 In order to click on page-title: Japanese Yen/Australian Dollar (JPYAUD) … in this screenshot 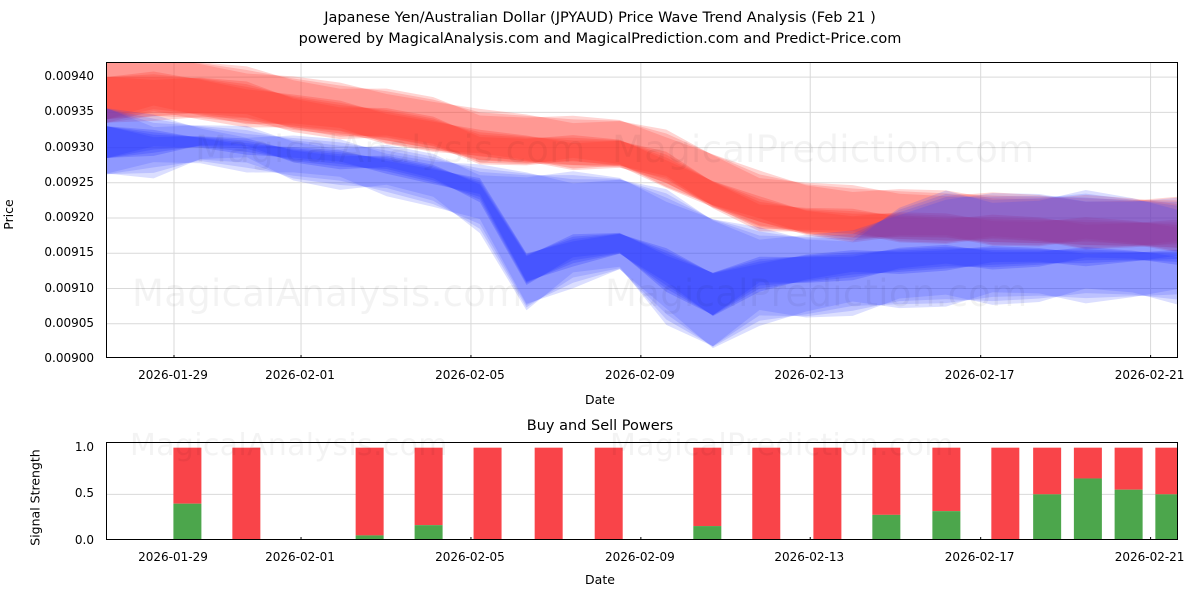, I will do `click(600, 29)`.